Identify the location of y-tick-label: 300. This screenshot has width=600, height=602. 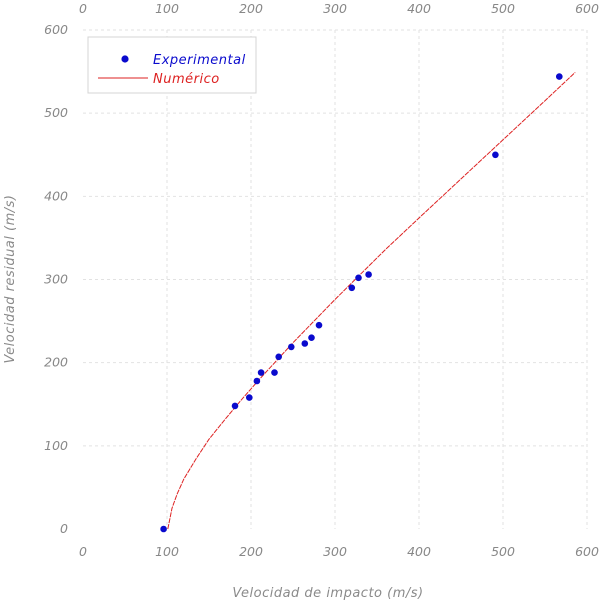
(56, 279).